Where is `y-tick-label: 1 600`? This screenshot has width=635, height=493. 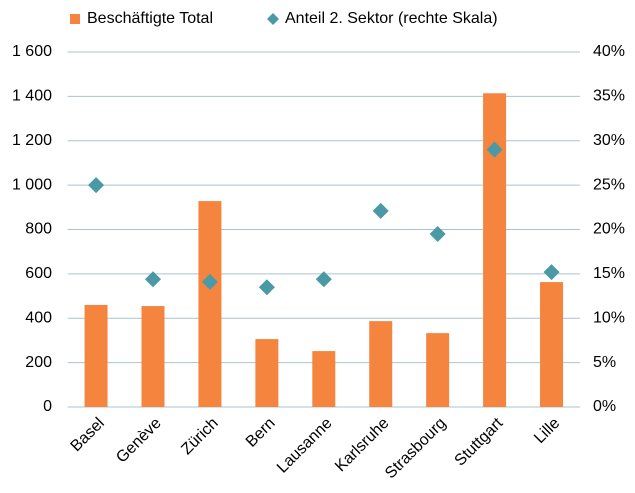 y-tick-label: 1 600 is located at coordinates (32, 51).